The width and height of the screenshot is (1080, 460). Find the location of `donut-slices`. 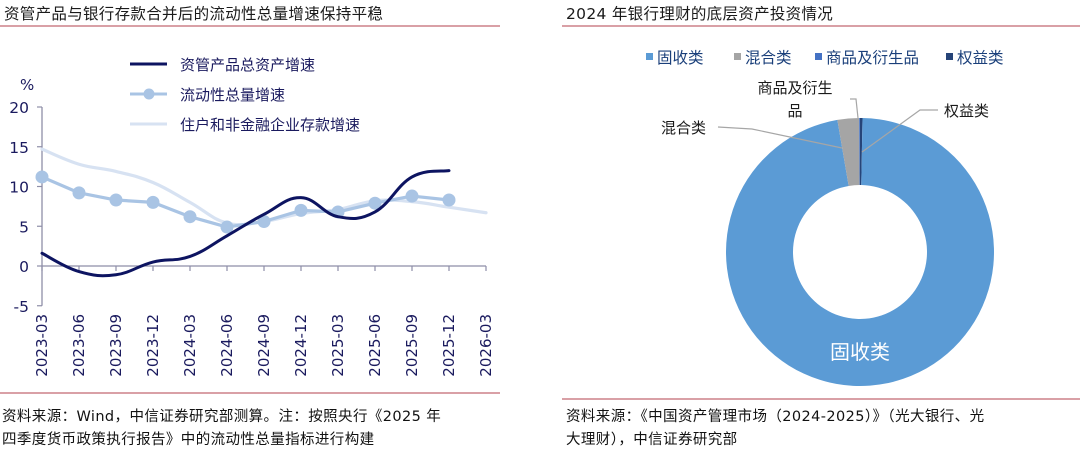

donut-slices is located at coordinates (860, 252).